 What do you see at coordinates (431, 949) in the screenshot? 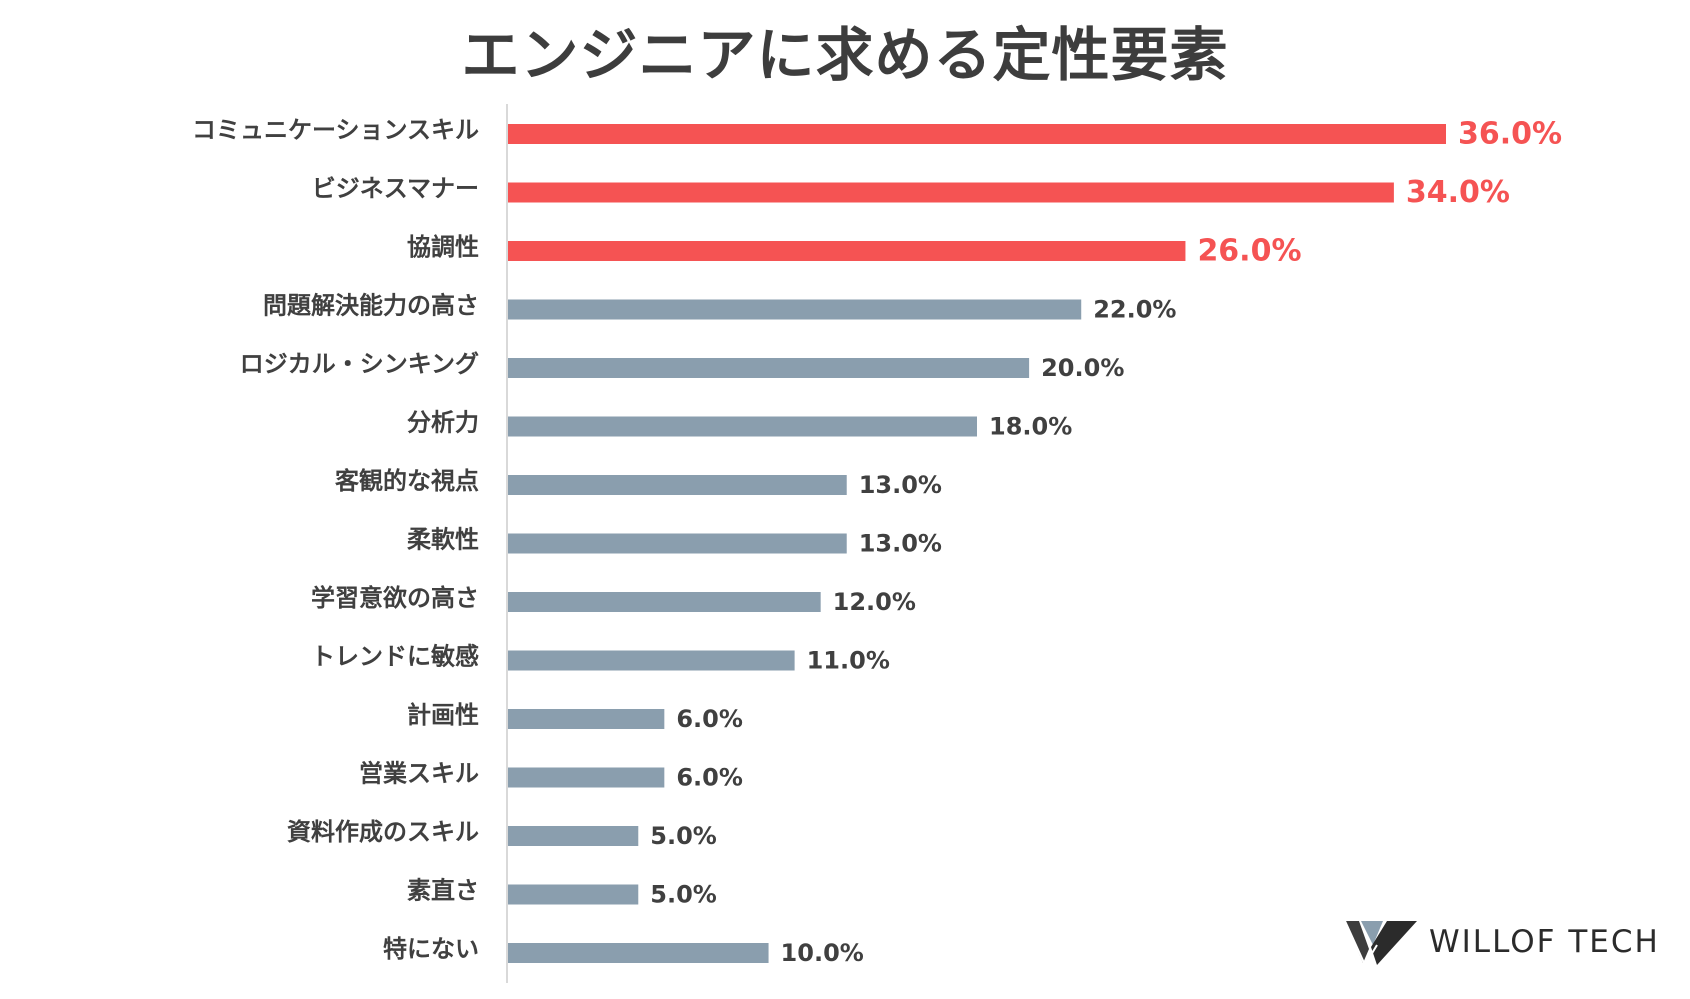
I see `category-label: 特にない` at bounding box center [431, 949].